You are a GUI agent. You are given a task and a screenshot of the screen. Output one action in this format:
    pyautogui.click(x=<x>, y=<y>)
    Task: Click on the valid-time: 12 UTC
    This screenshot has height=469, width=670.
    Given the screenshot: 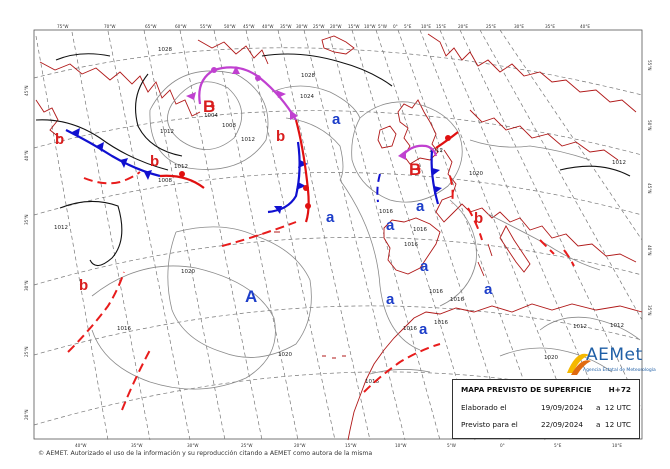 What is the action you would take?
    pyautogui.click(x=617, y=424)
    